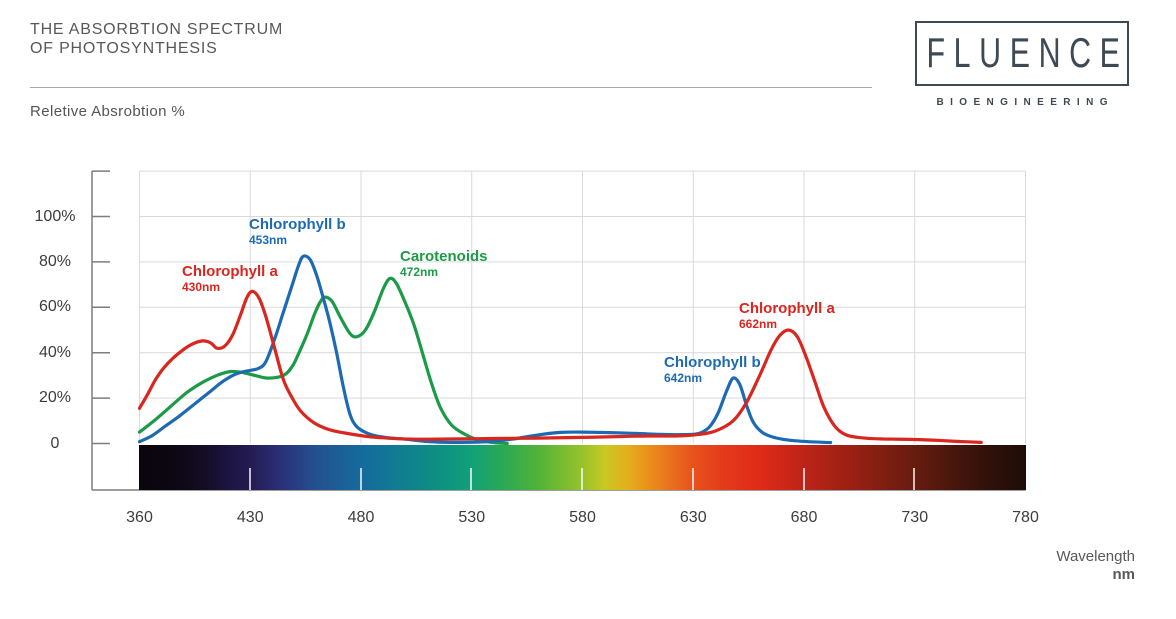  I want to click on y-tick-label-20: 20%, so click(55, 398).